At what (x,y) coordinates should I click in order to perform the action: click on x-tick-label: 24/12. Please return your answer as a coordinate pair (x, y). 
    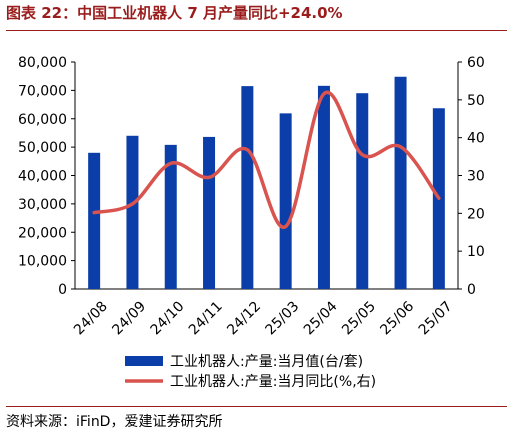
    Looking at the image, I should click on (244, 318).